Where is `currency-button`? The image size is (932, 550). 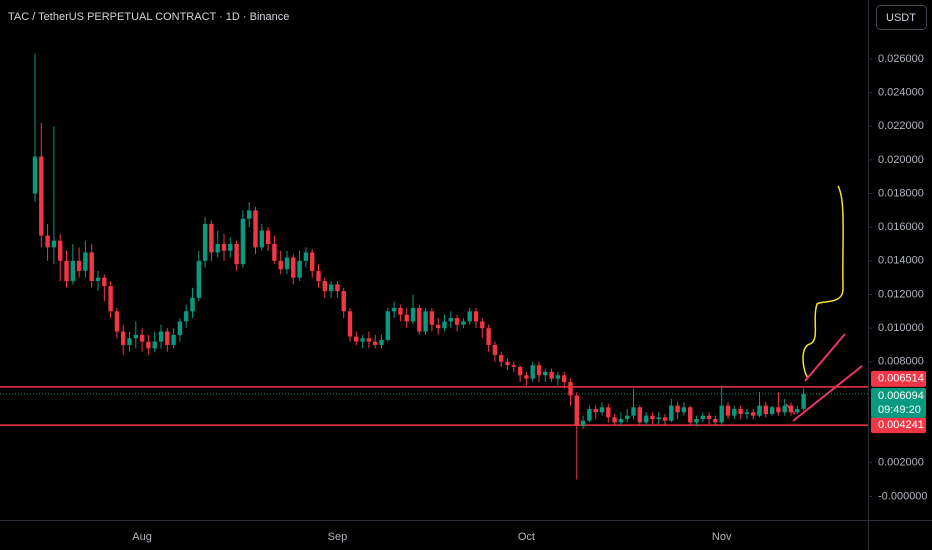 currency-button is located at coordinates (901, 17).